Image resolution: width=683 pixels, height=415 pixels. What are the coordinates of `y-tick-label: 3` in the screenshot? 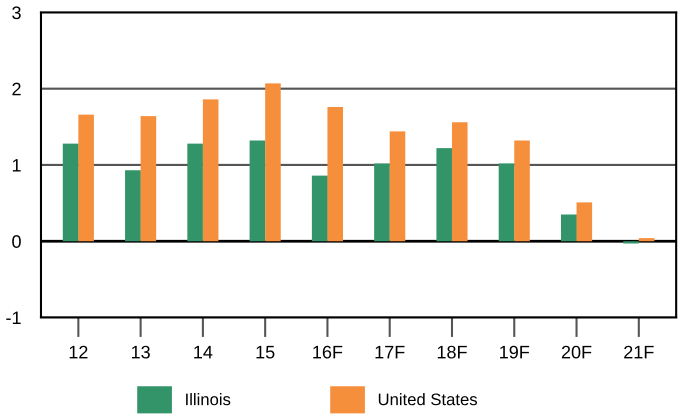 It's located at (16, 13).